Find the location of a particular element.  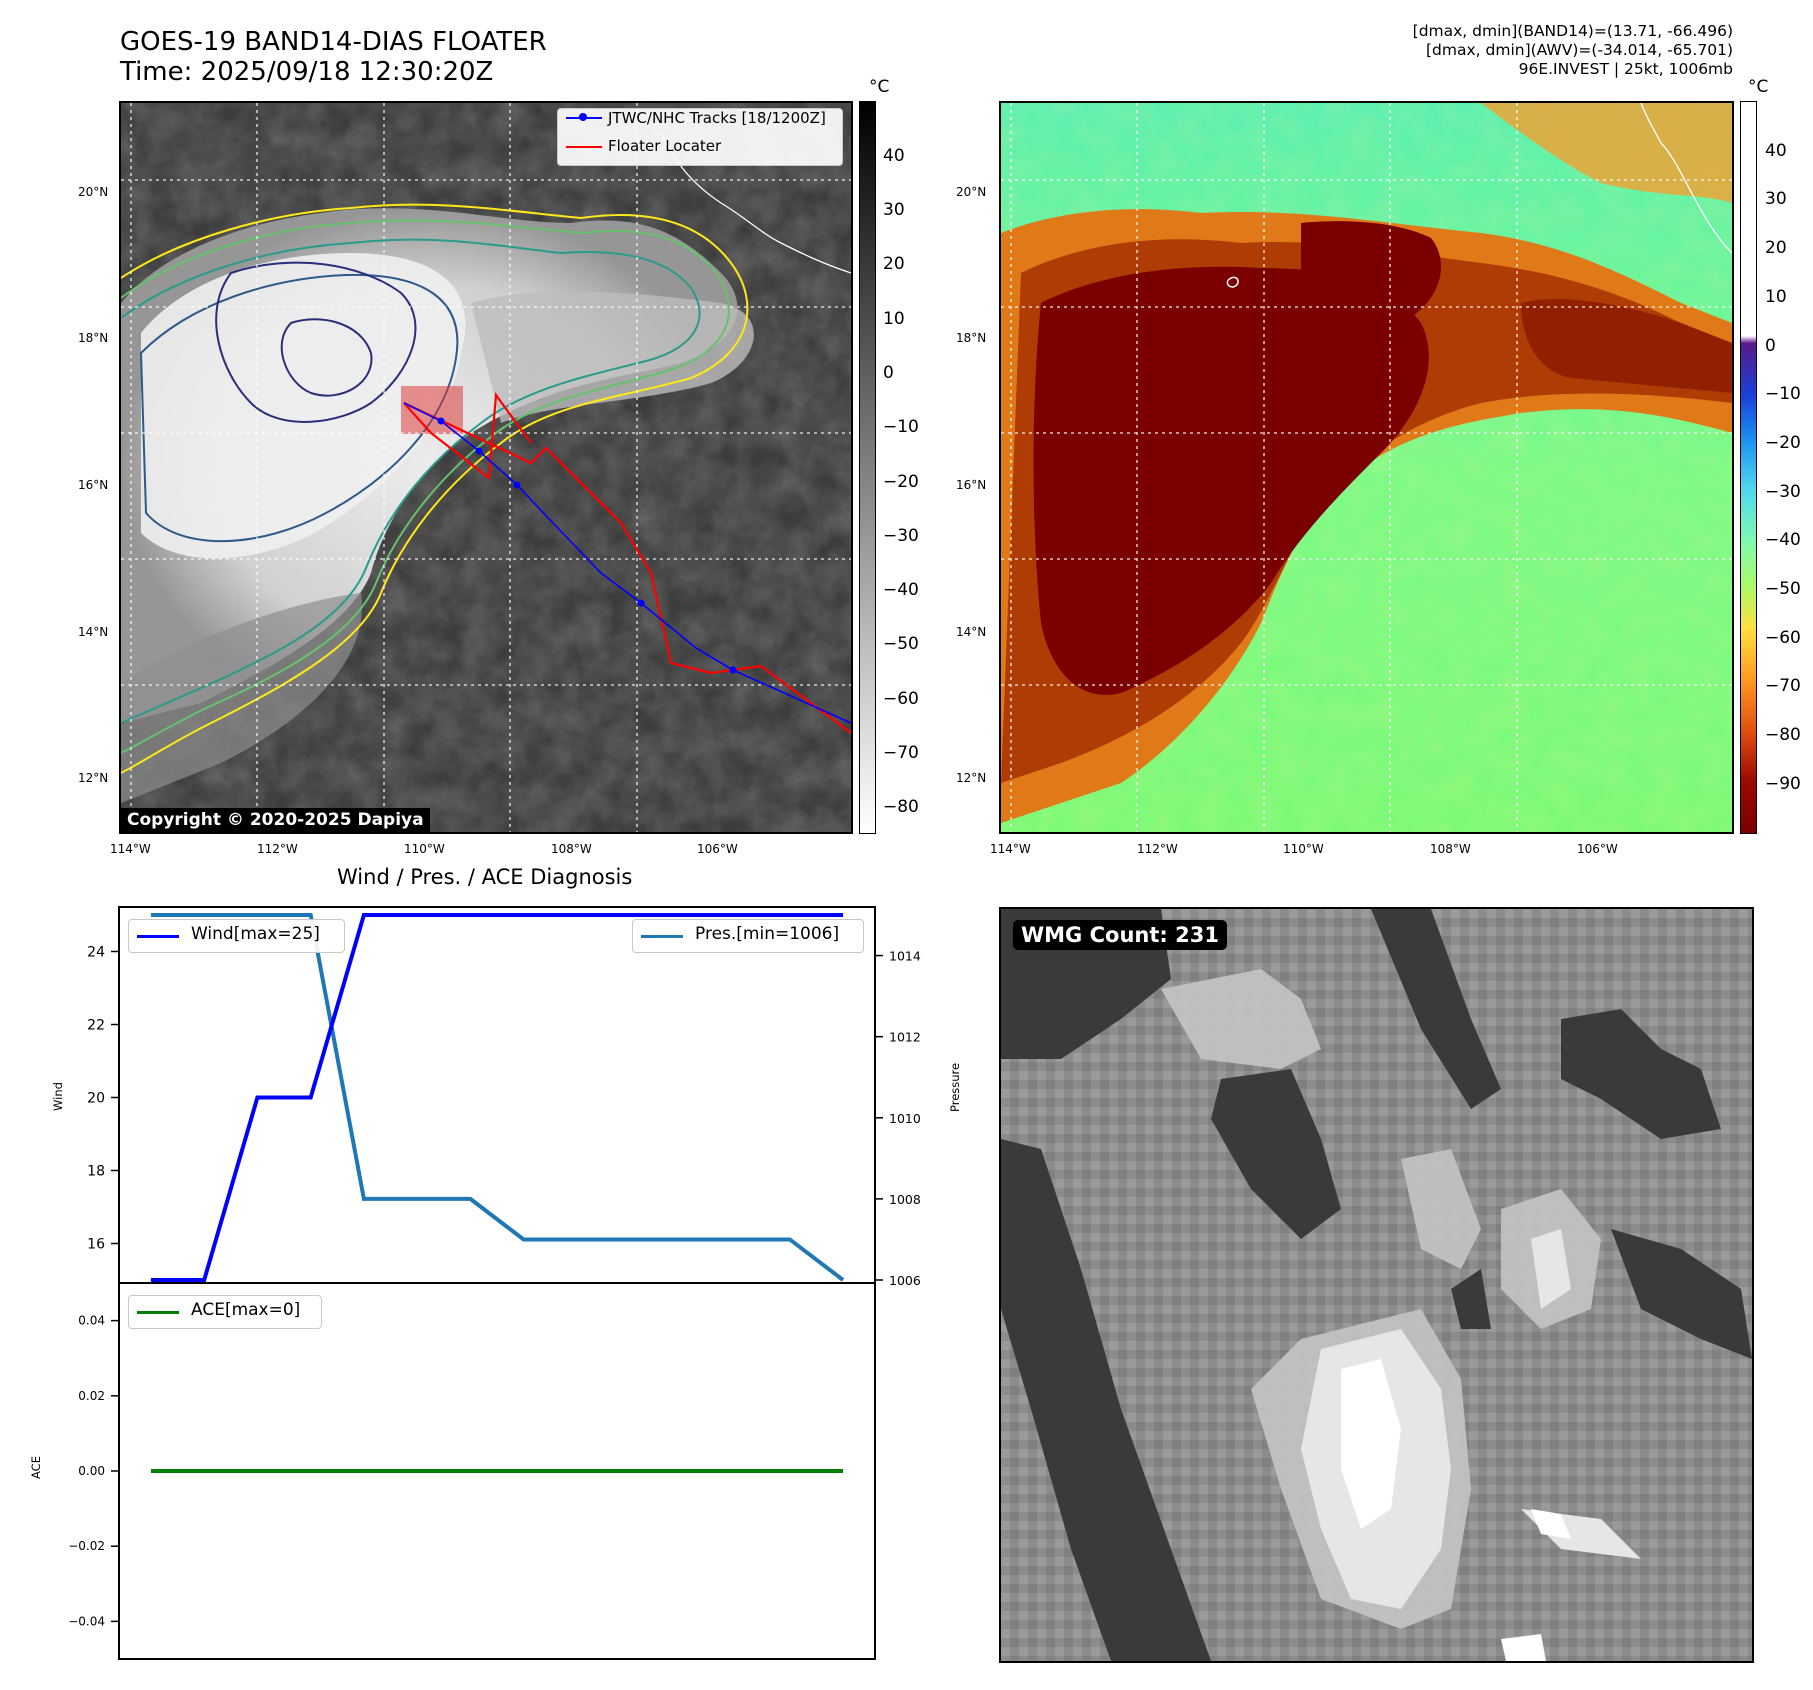

coastline is located at coordinates (755, 203).